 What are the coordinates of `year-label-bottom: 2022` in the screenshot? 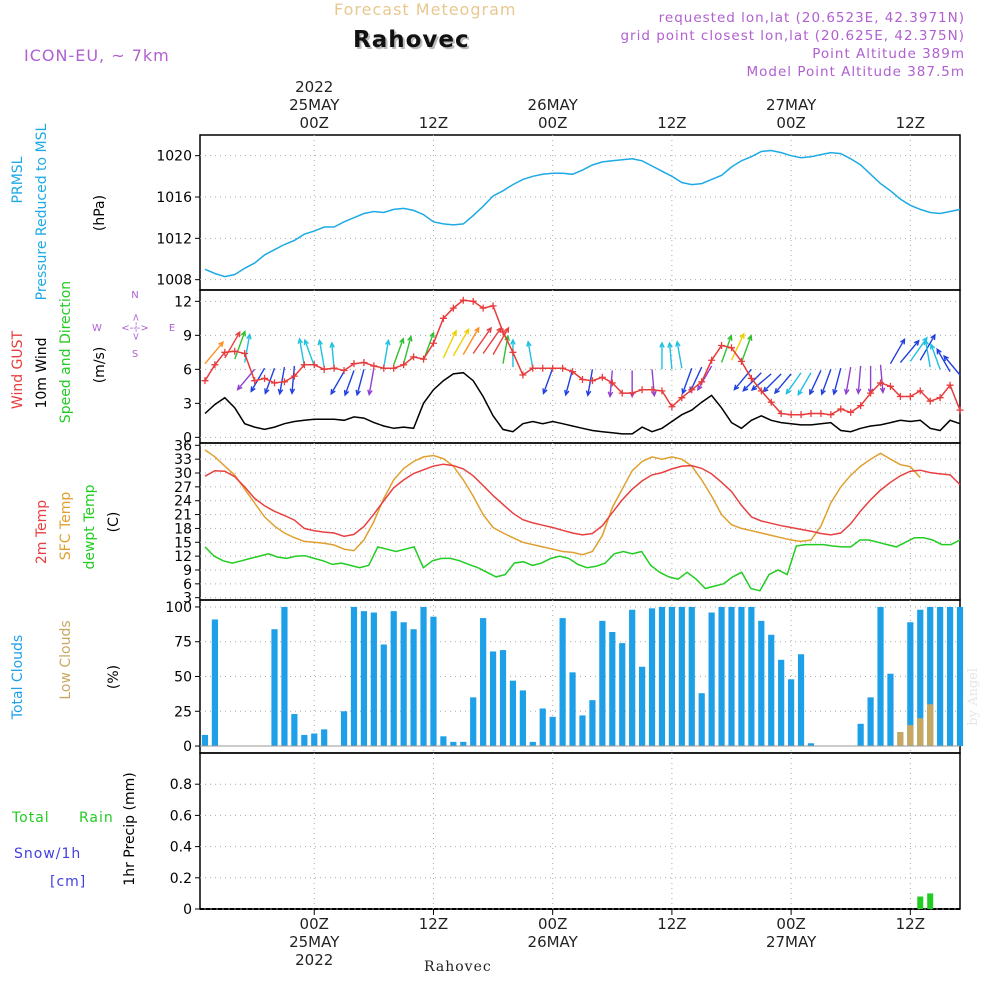 It's located at (314, 960).